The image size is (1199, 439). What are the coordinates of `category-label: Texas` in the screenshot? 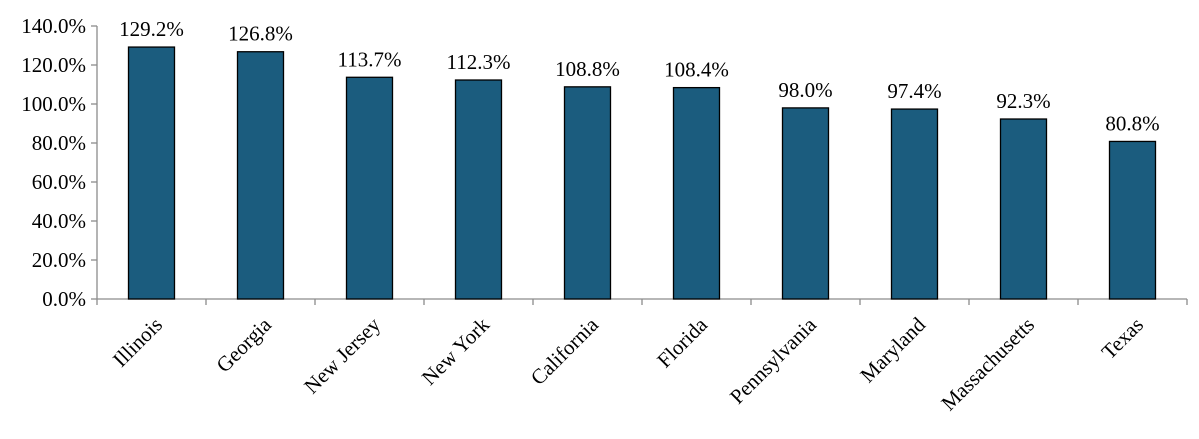 It's located at (1122, 338).